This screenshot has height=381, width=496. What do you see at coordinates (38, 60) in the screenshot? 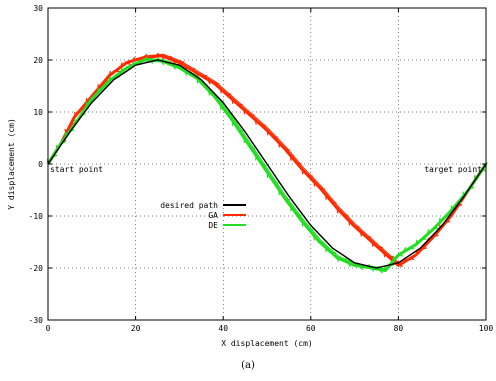
I see `y-tick-label: 20` at bounding box center [38, 60].